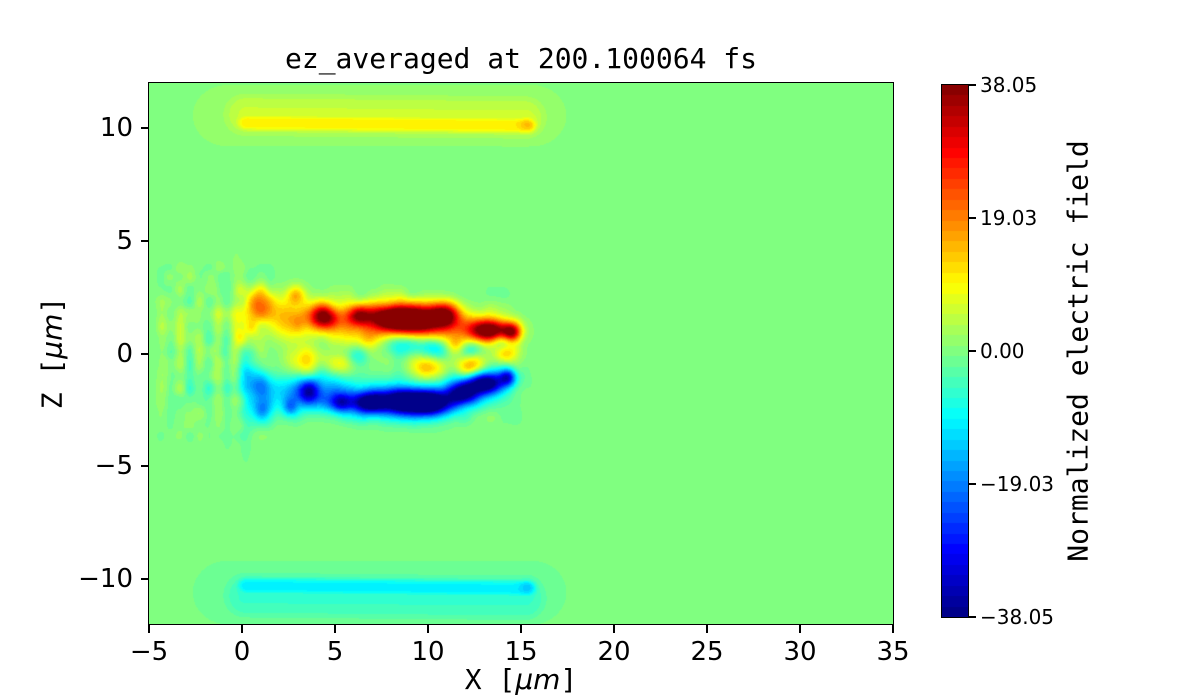  What do you see at coordinates (707, 652) in the screenshot?
I see `x-tick-label: 25` at bounding box center [707, 652].